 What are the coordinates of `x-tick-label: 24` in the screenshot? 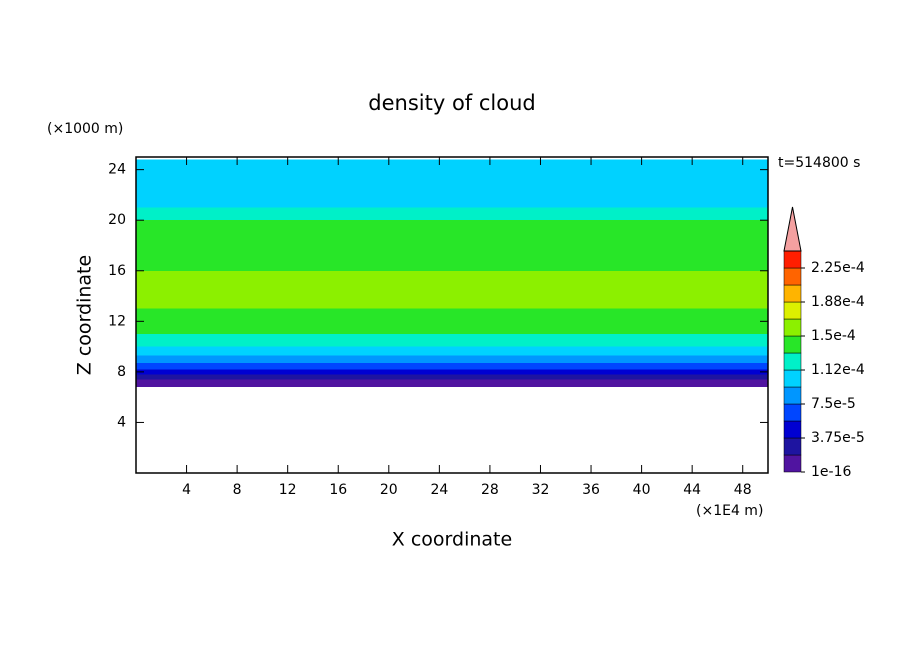 It's located at (439, 490).